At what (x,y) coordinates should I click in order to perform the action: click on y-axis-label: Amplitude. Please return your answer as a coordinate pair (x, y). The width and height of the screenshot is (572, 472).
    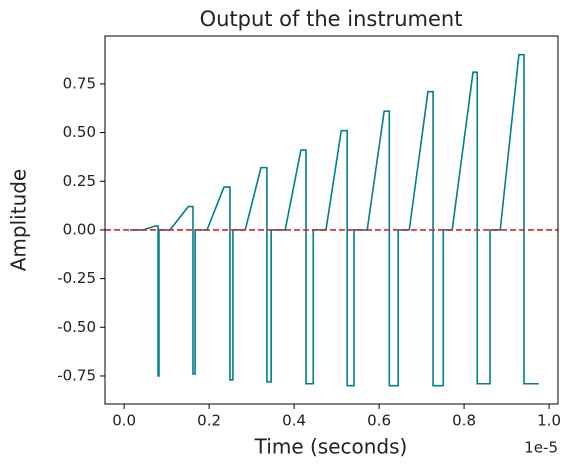
    Looking at the image, I should click on (19, 220).